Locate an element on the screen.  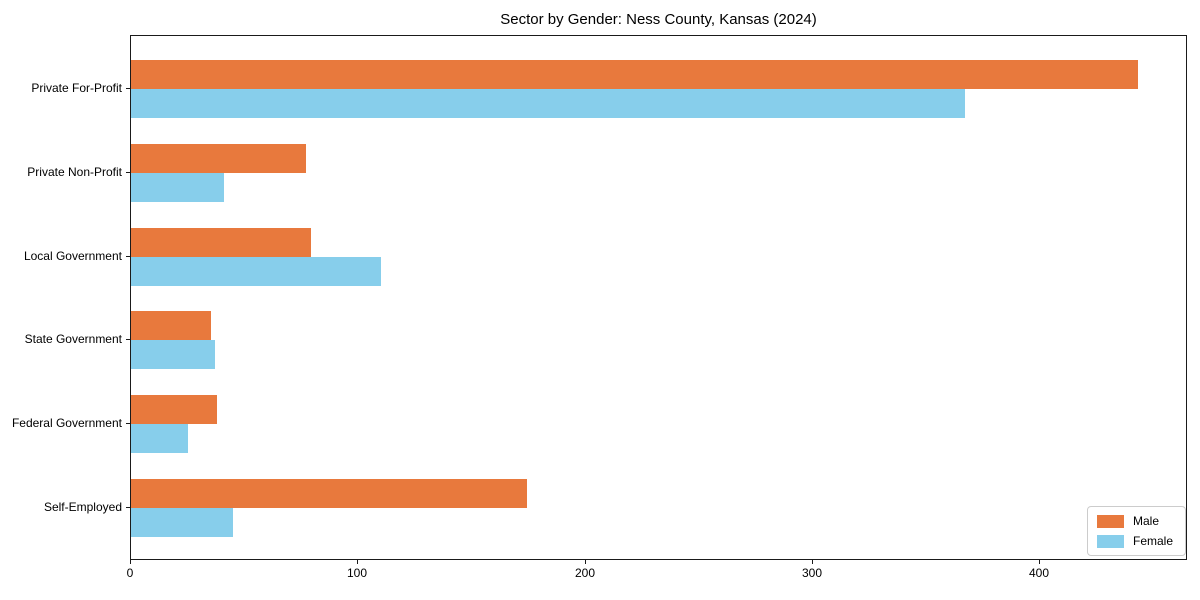
bar-female-private-for-profit is located at coordinates (548, 103).